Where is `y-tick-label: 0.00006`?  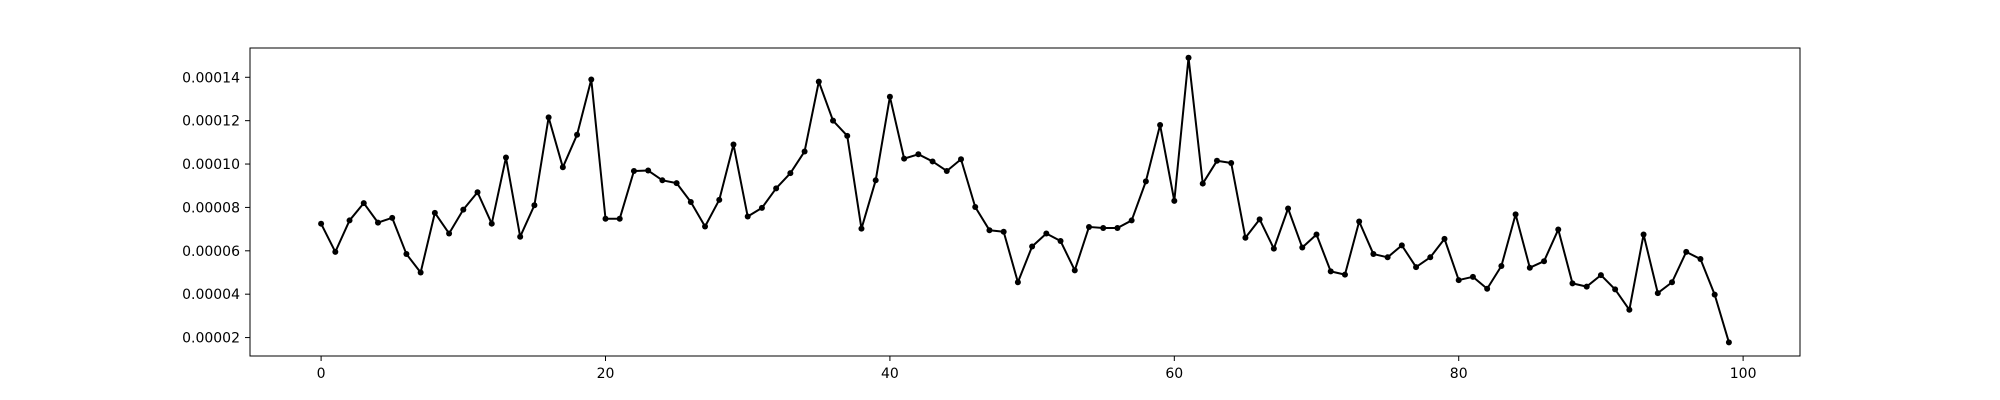 y-tick-label: 0.00006 is located at coordinates (211, 252).